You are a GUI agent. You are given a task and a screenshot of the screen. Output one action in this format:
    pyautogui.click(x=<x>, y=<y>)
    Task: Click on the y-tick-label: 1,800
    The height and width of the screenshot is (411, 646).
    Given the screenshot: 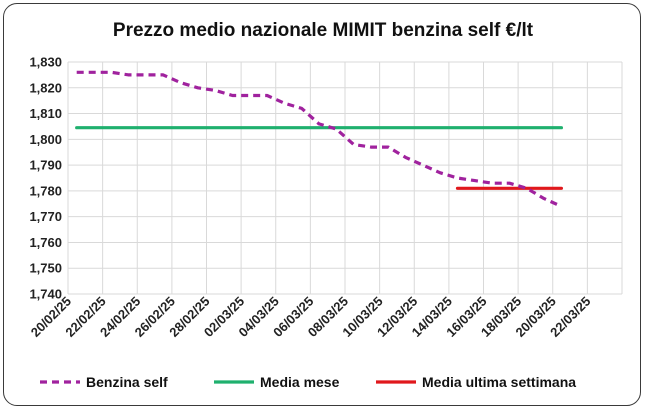 What is the action you would take?
    pyautogui.click(x=45, y=139)
    